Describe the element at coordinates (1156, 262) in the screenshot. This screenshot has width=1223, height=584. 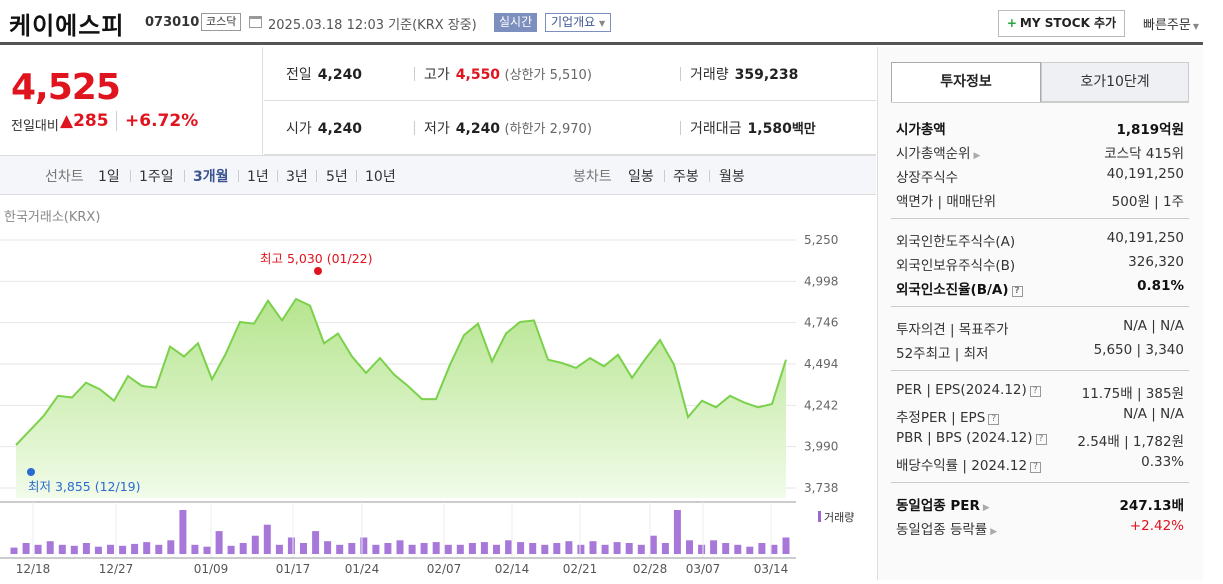
I see `info-value: 326,320` at that location.